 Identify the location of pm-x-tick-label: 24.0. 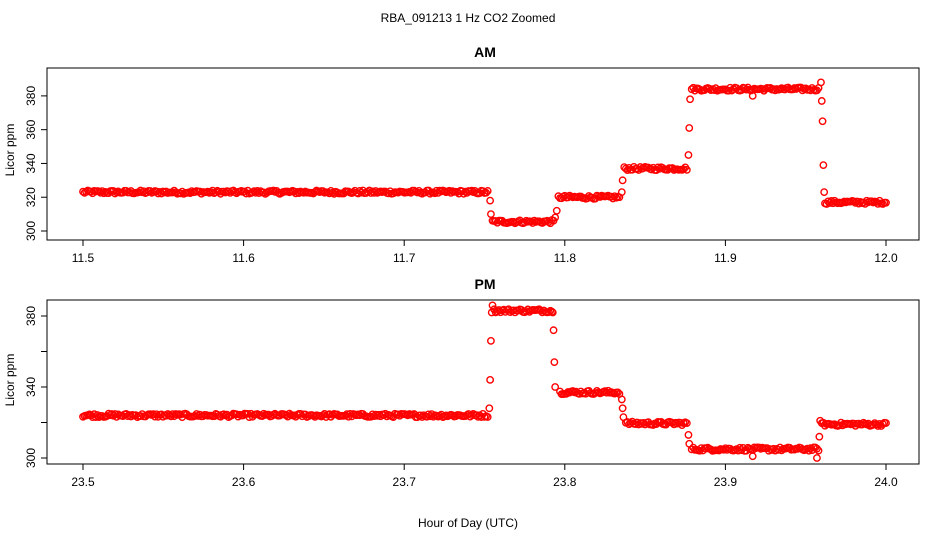
(886, 482).